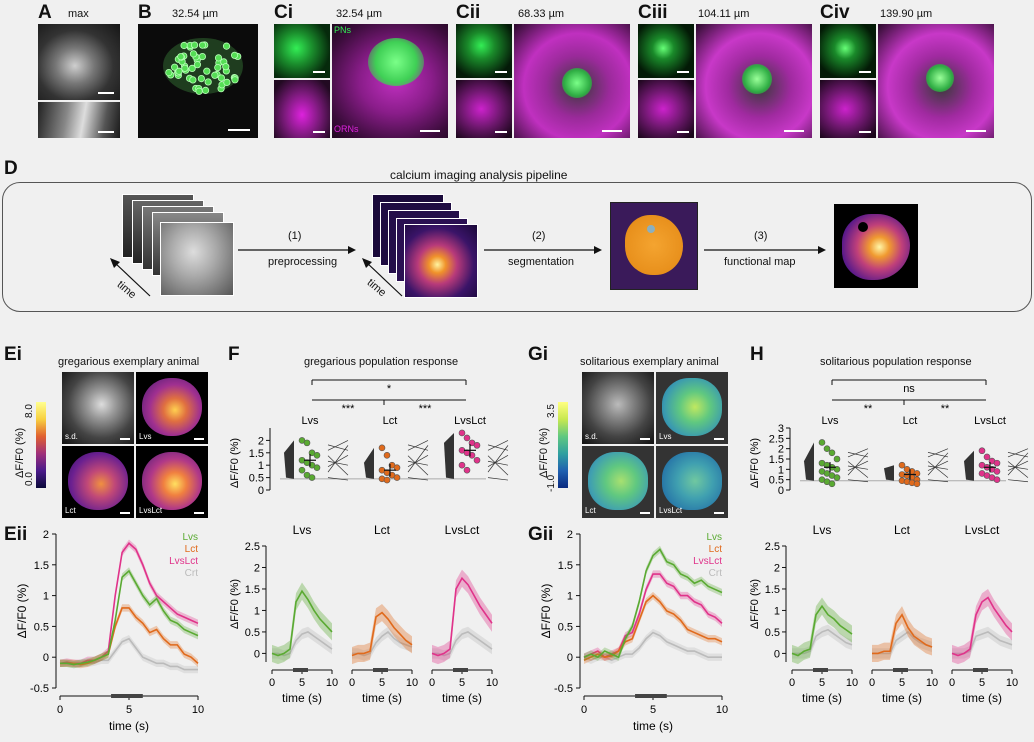 The image size is (1034, 742). Describe the element at coordinates (198, 710) in the screenshot. I see `x-tick-label: 10` at that location.